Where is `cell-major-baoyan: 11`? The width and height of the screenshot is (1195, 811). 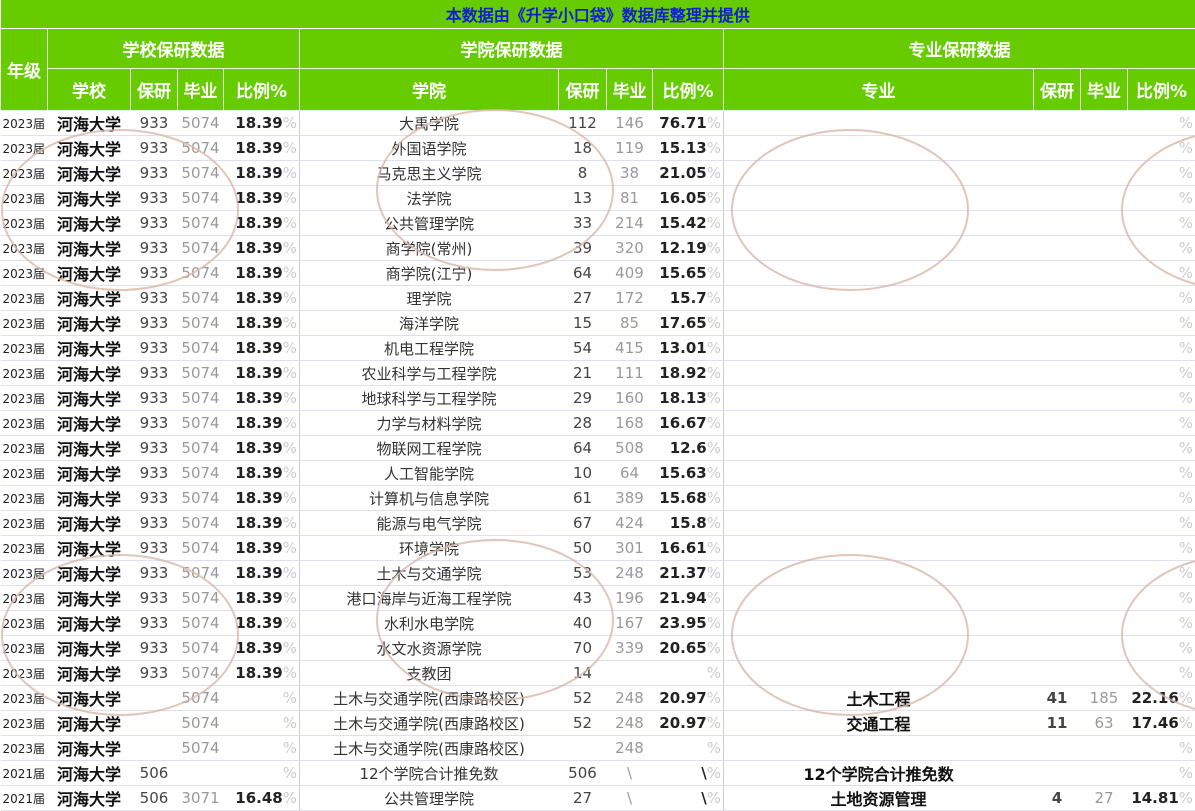 cell-major-baoyan: 11 is located at coordinates (1057, 723).